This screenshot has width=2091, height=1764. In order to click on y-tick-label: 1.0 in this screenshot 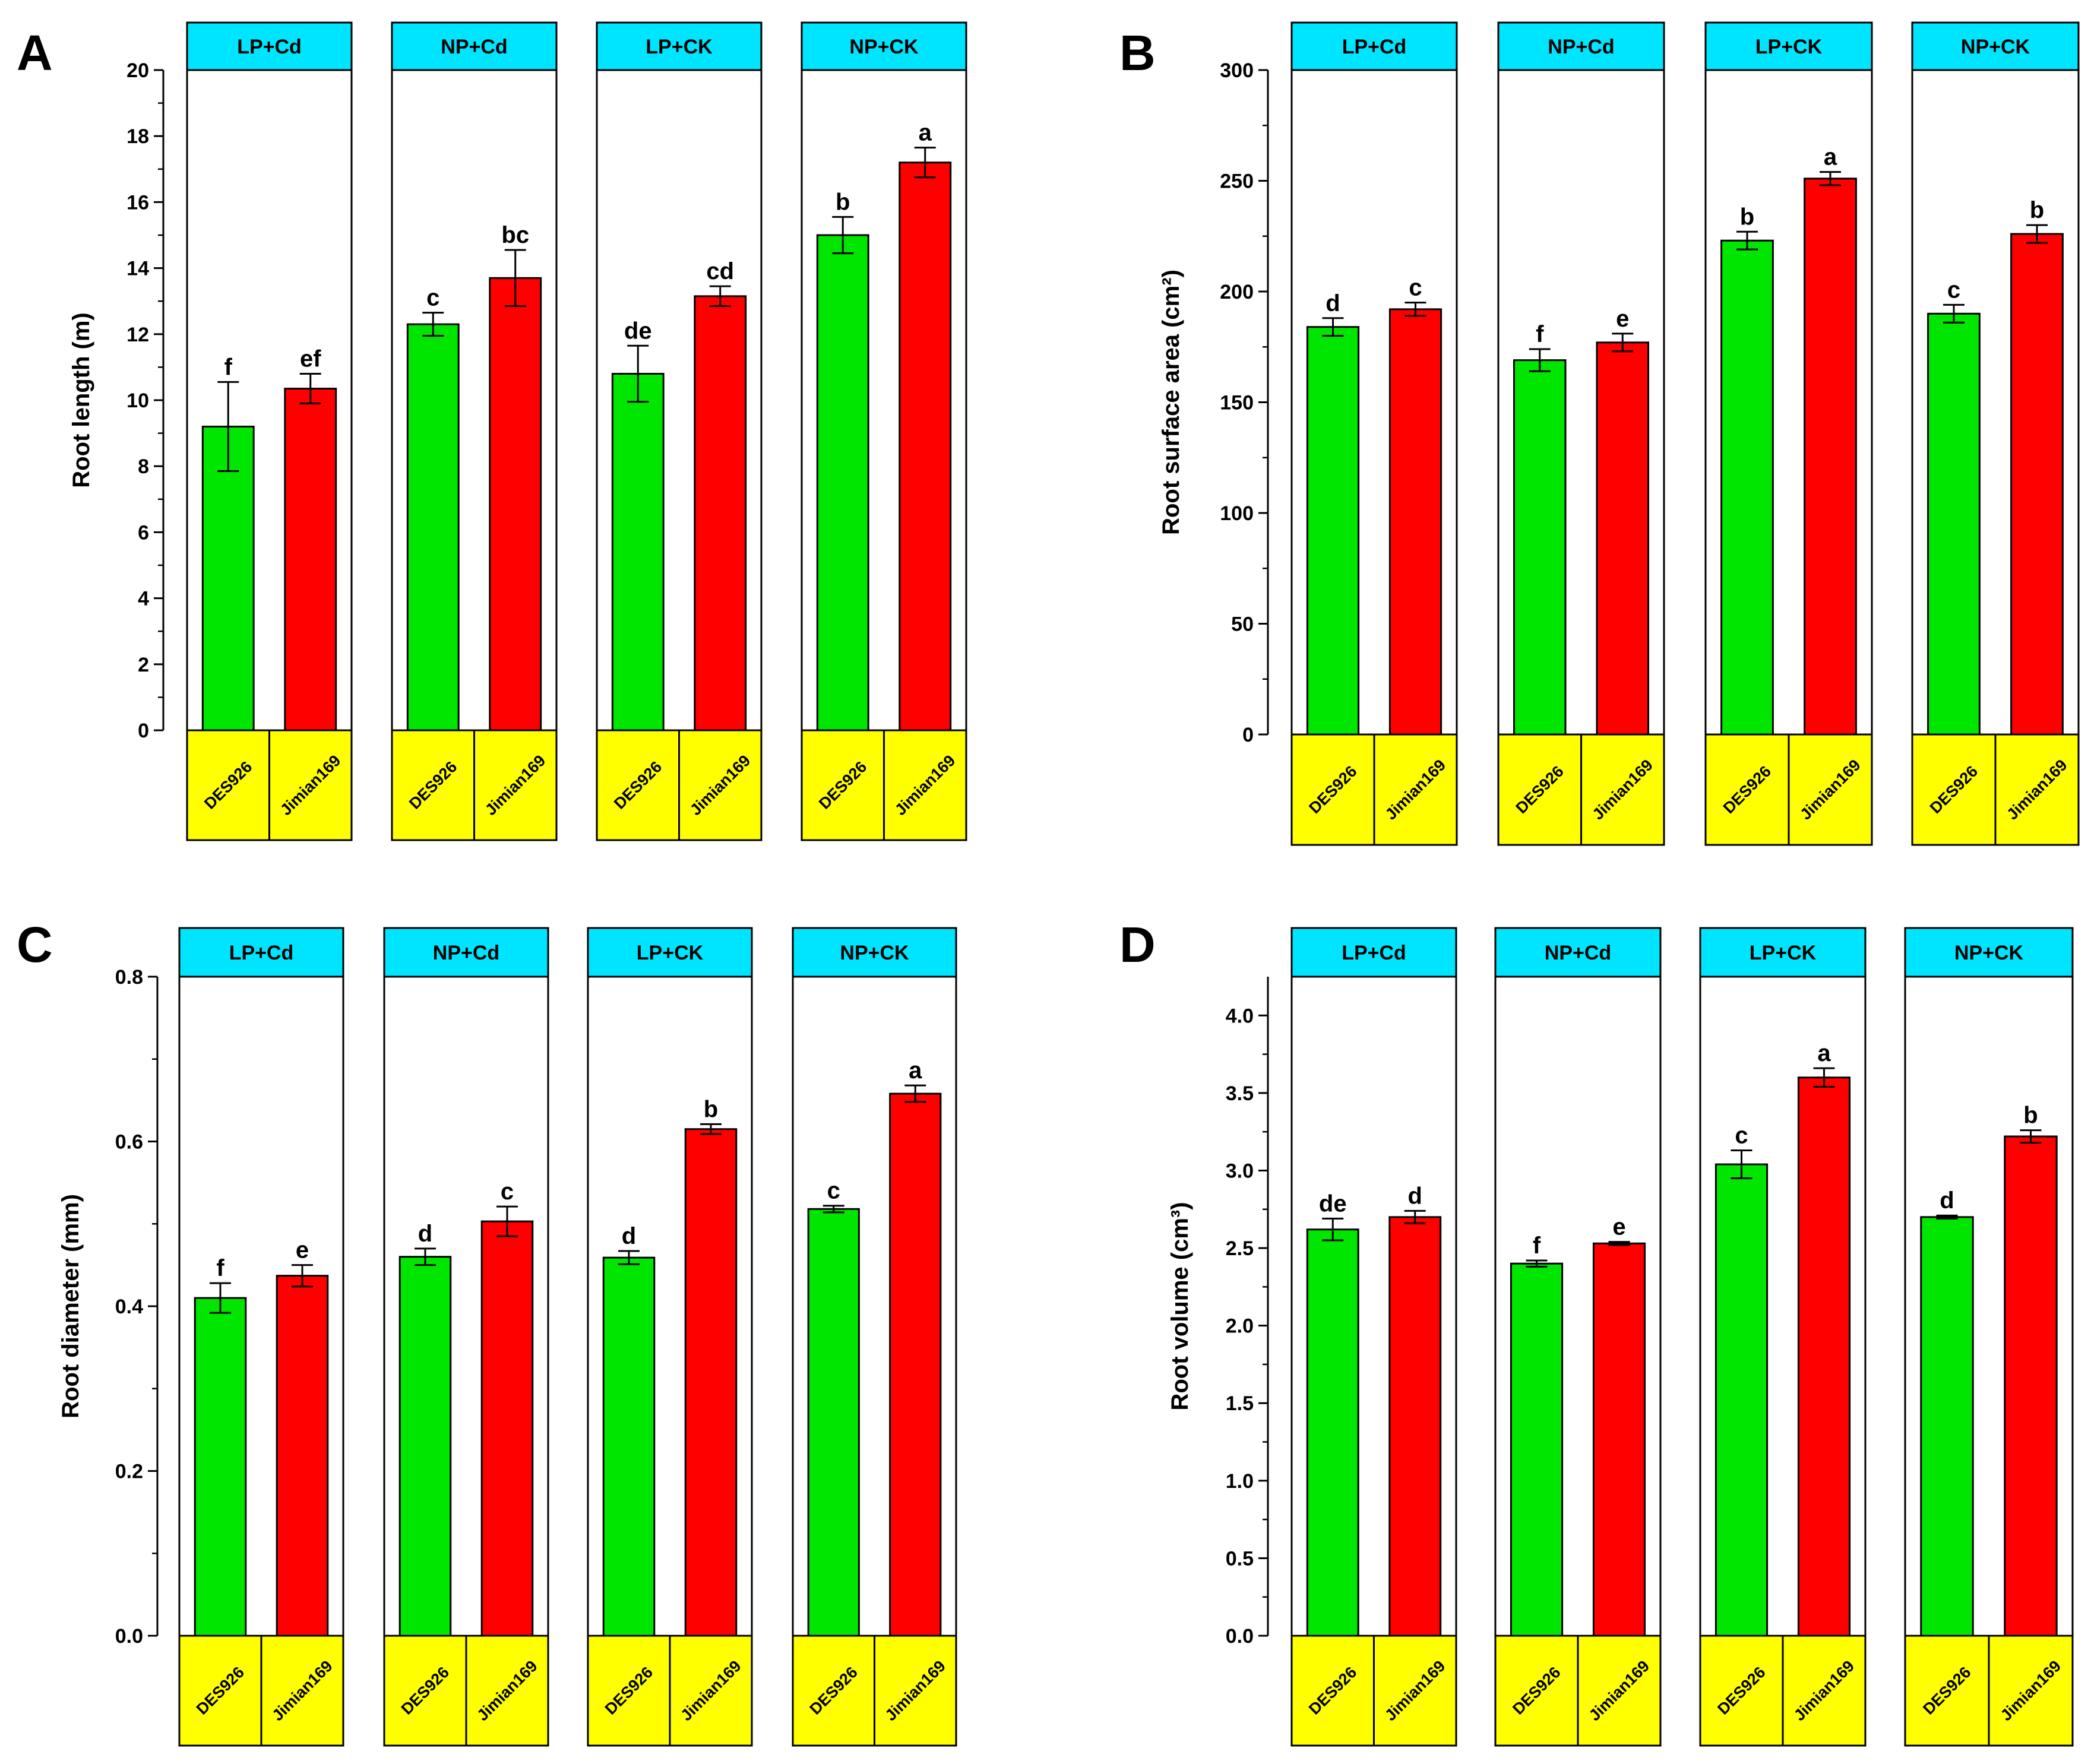, I will do `click(1240, 1481)`.